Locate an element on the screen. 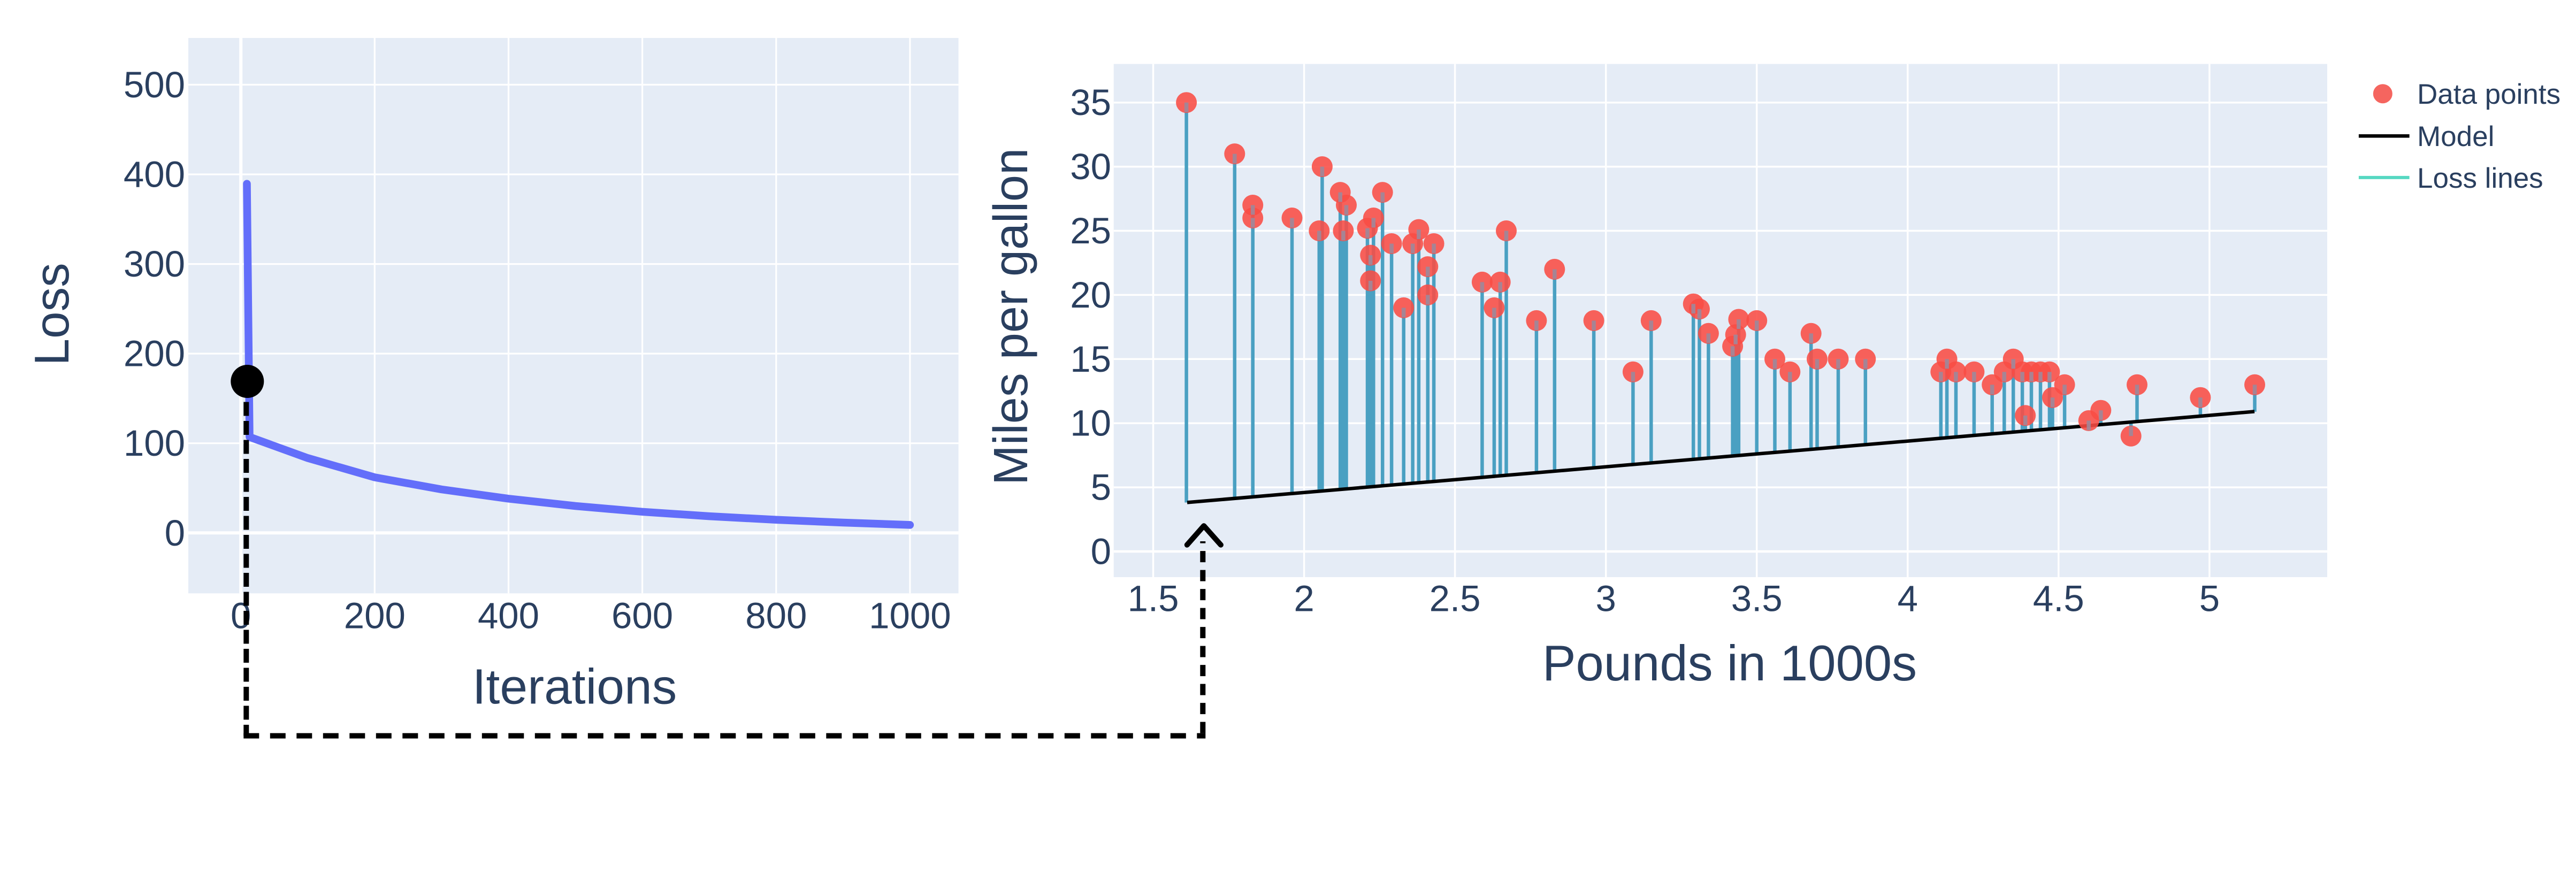  svg-text: Miles per gallon is located at coordinates (1011, 316).